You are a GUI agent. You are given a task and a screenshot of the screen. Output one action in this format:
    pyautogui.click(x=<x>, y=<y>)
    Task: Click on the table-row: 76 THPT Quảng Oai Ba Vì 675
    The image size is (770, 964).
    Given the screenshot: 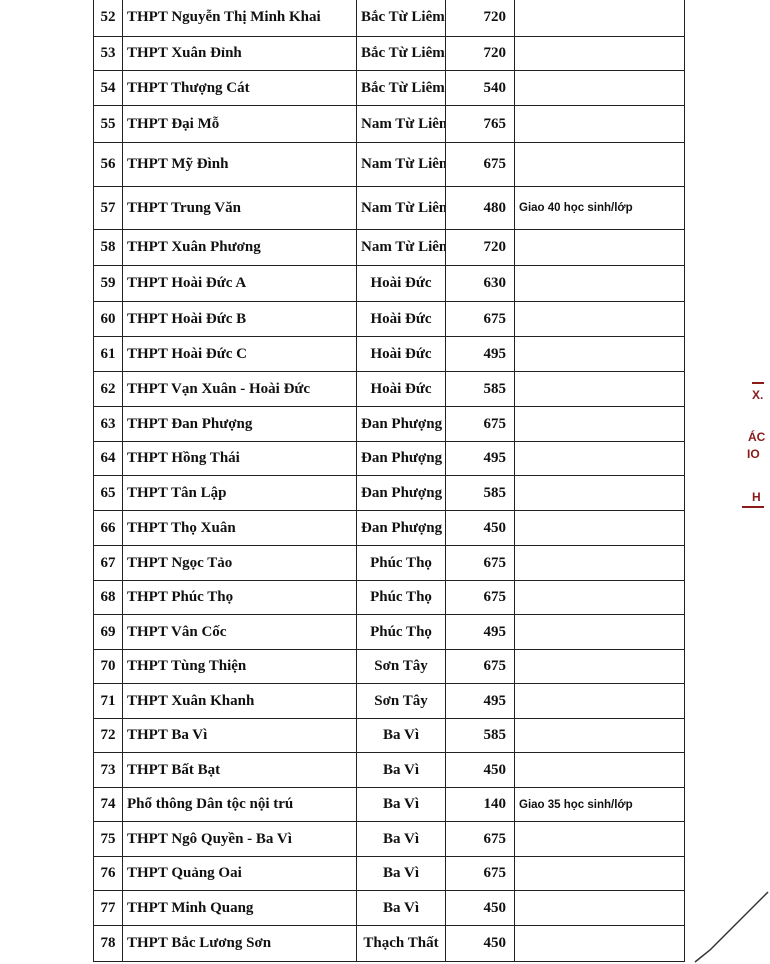 What is the action you would take?
    pyautogui.click(x=389, y=873)
    